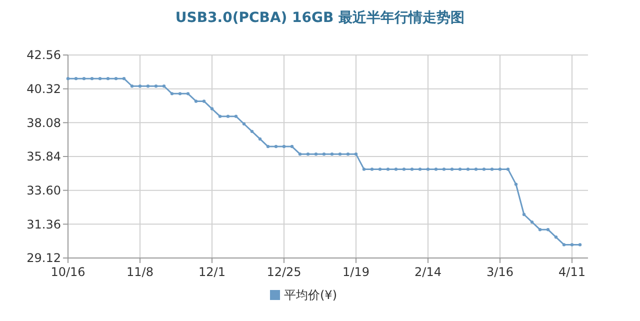 The image size is (640, 321). Describe the element at coordinates (43, 157) in the screenshot. I see `y-tick-label: 35.84` at that location.